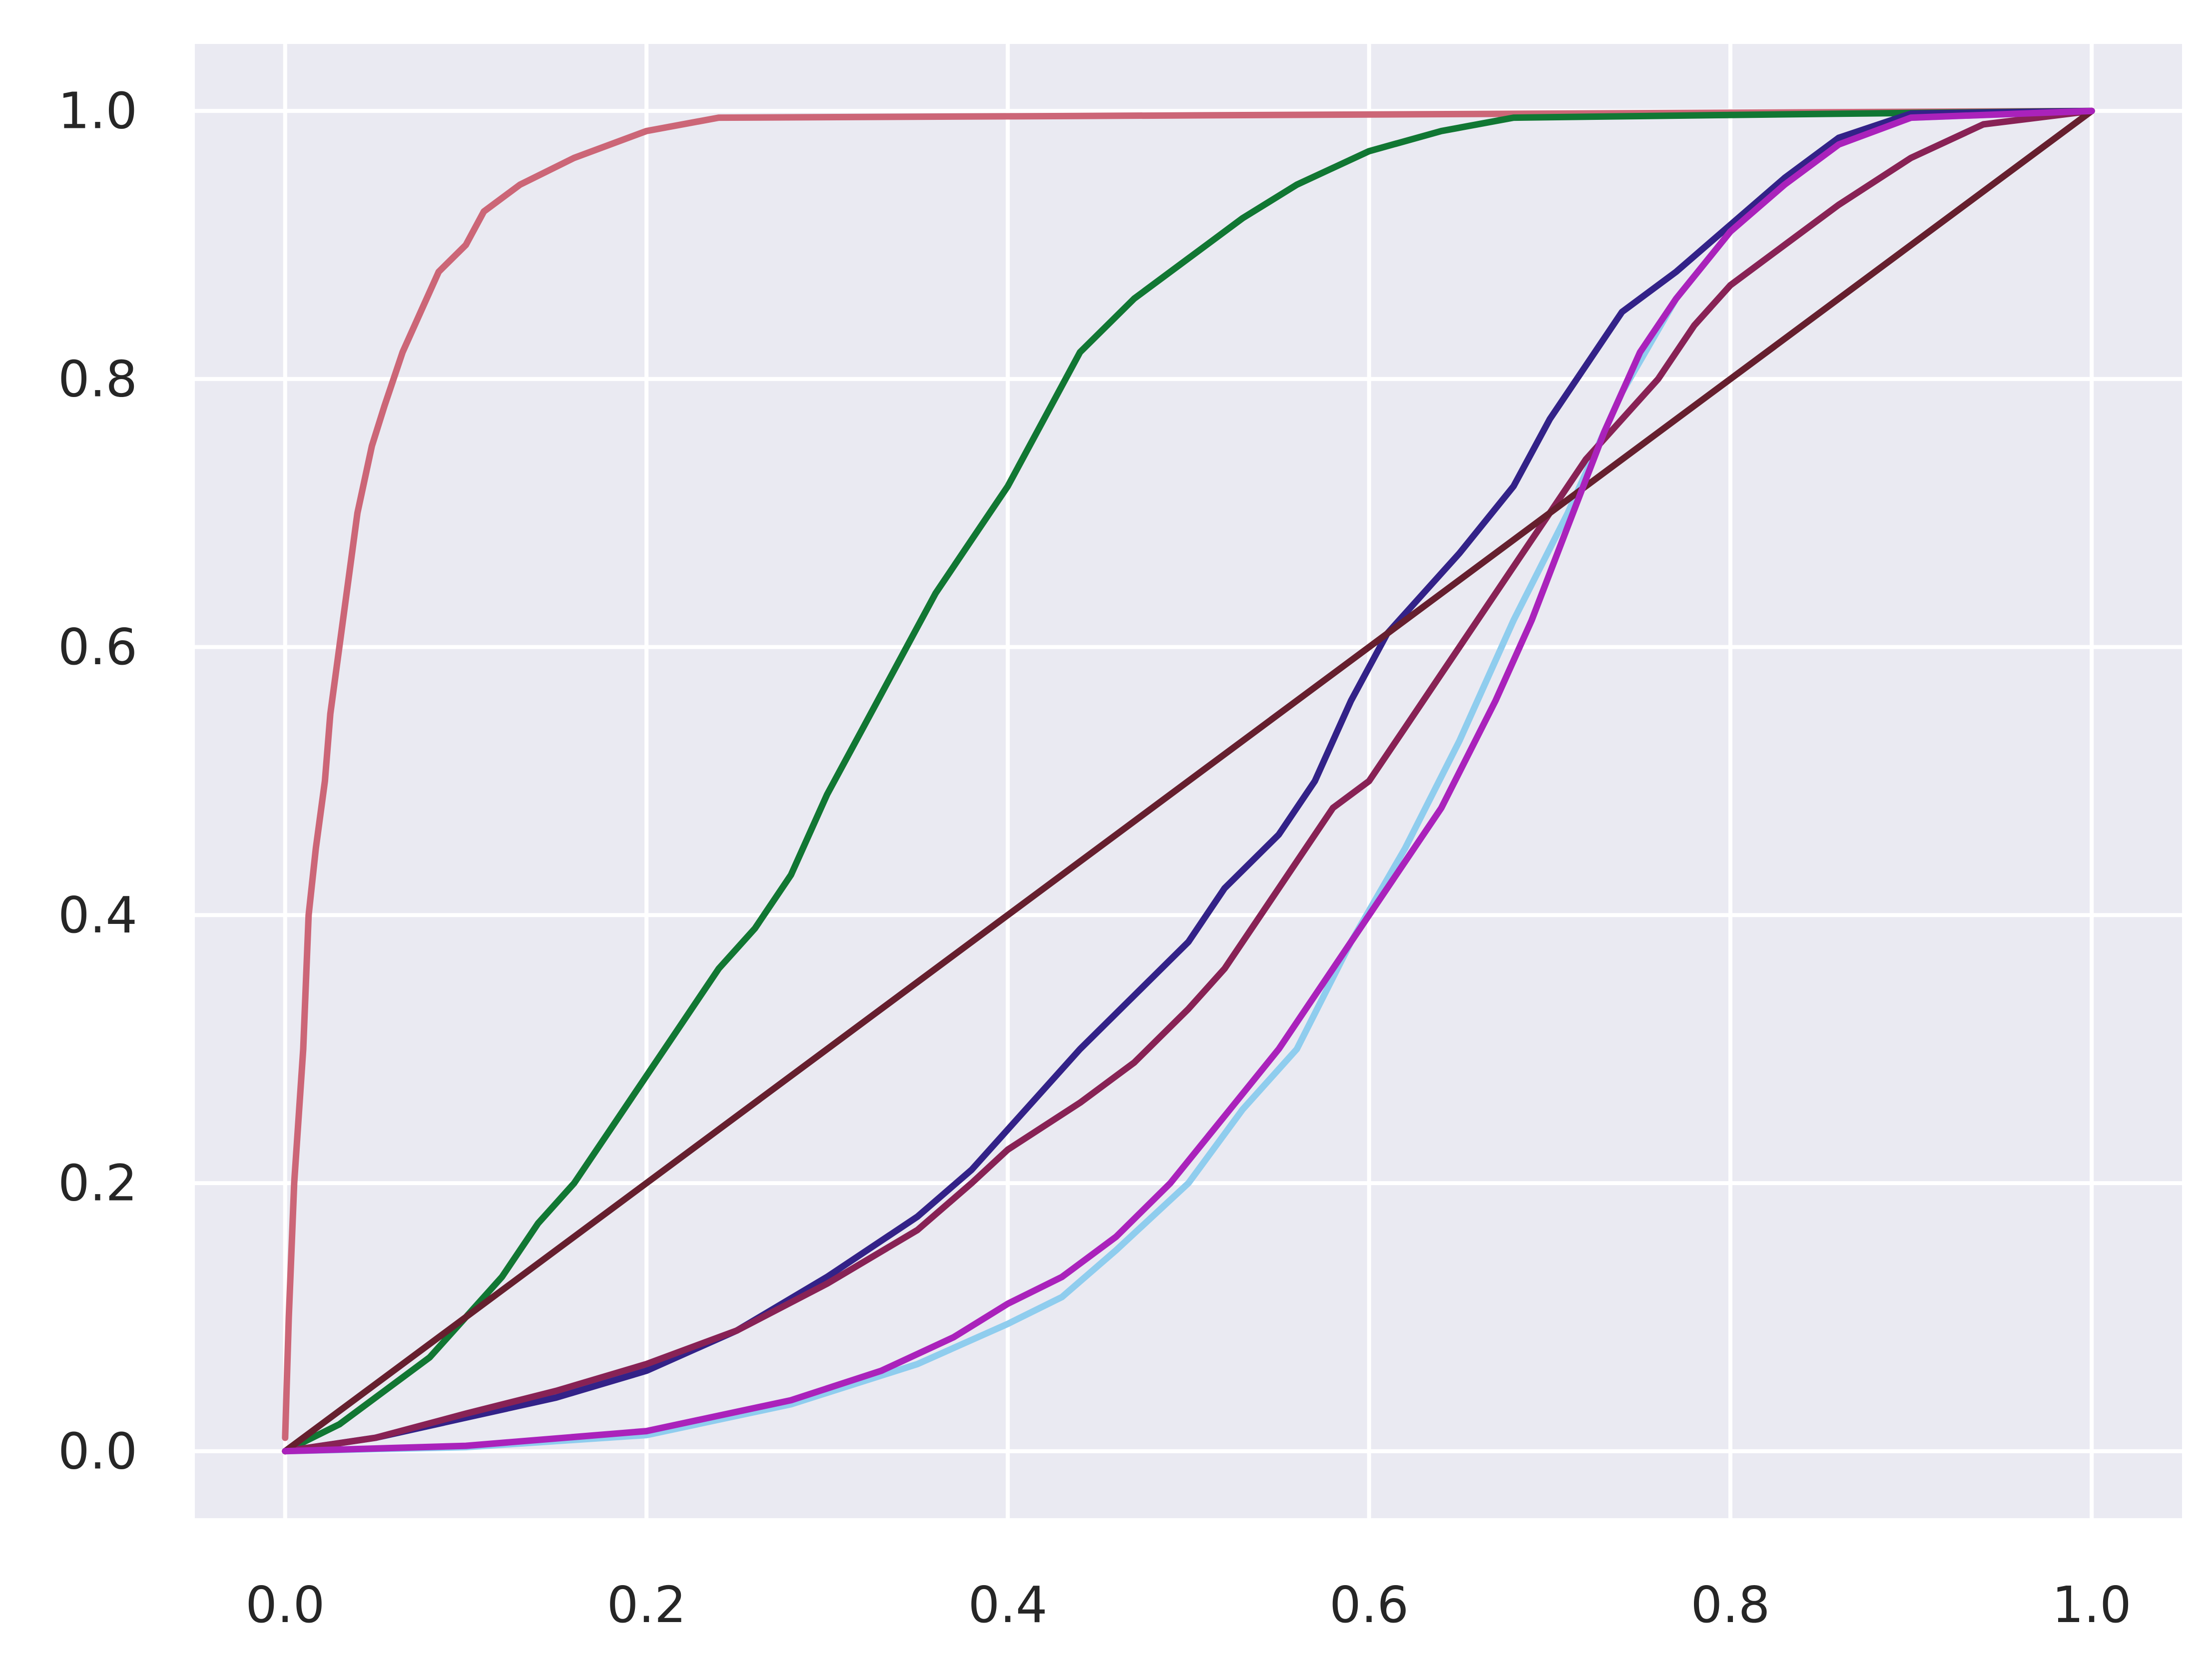 This screenshot has width=2212, height=1669. What do you see at coordinates (97, 111) in the screenshot?
I see `y-tick-label: 1.0` at bounding box center [97, 111].